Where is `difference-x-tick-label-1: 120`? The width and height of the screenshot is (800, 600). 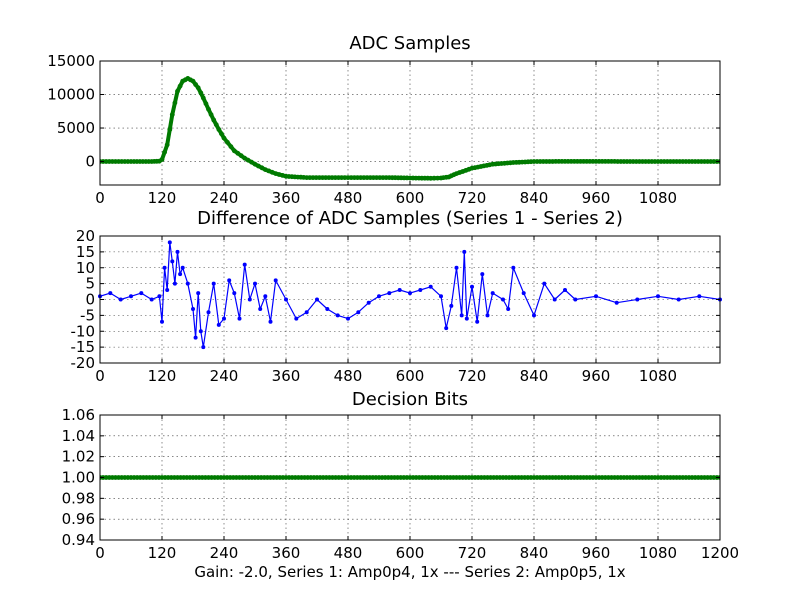 difference-x-tick-label-1: 120 is located at coordinates (162, 376).